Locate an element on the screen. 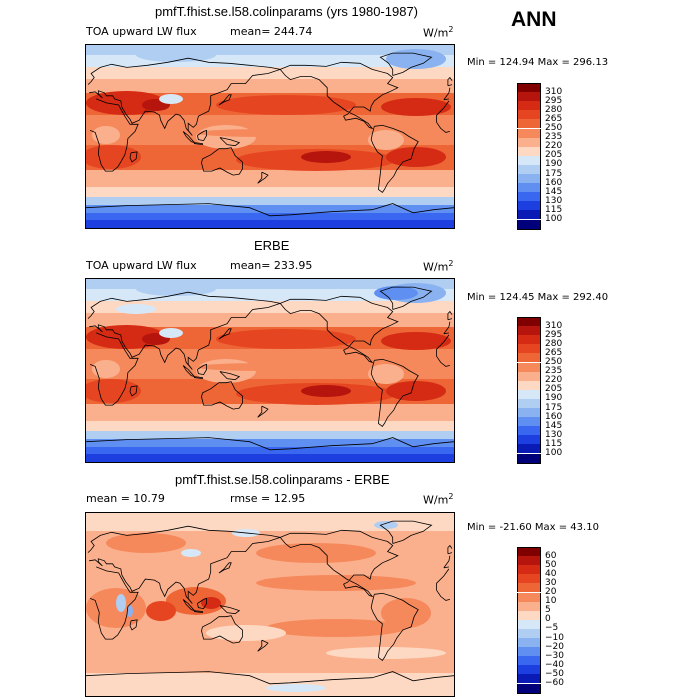 The width and height of the screenshot is (700, 700). colorbar-level-label: −20 is located at coordinates (554, 646).